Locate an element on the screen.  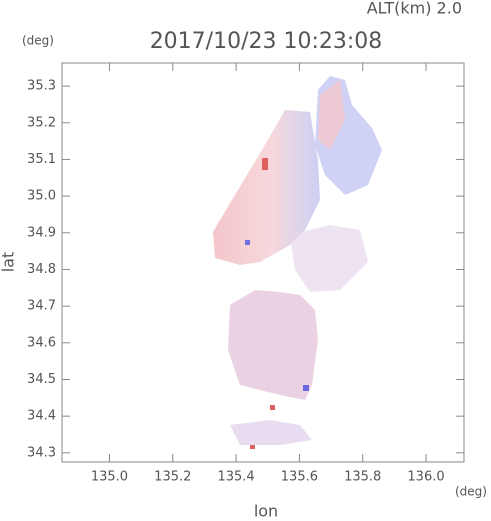
x-tick-label: 135.2 is located at coordinates (172, 477).